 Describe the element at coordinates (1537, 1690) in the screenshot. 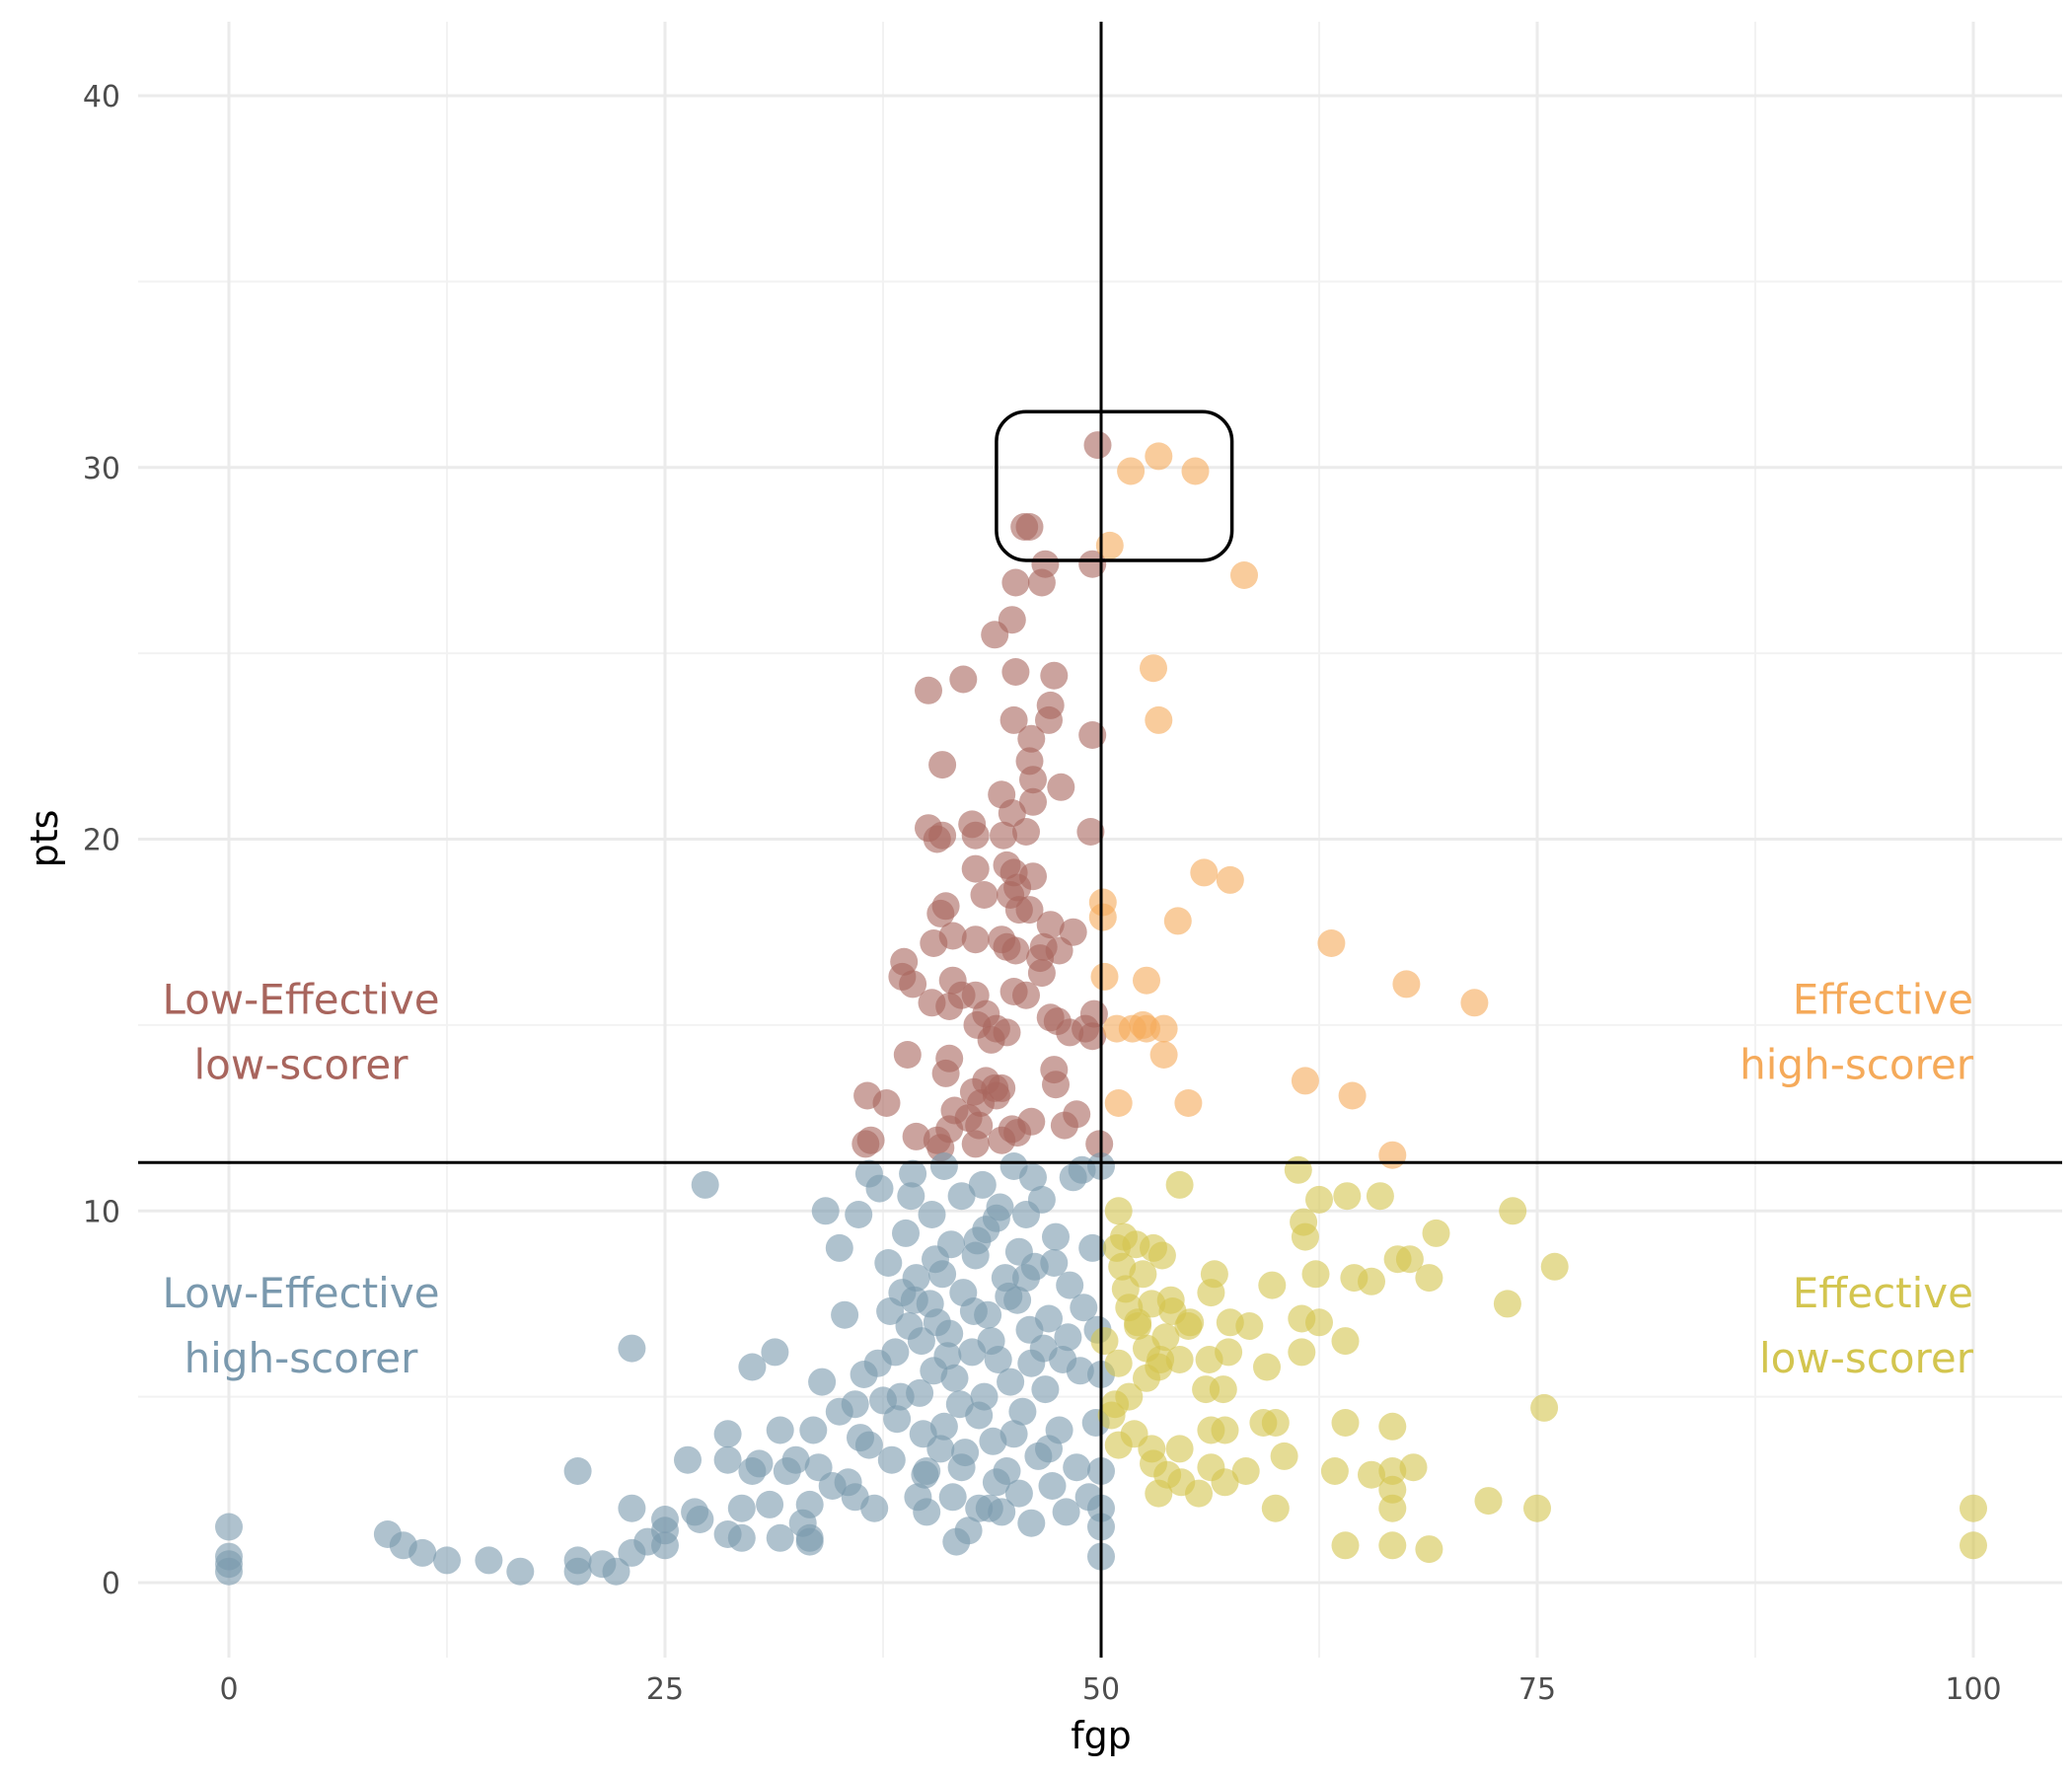

I see `x-tick-label: 75` at that location.